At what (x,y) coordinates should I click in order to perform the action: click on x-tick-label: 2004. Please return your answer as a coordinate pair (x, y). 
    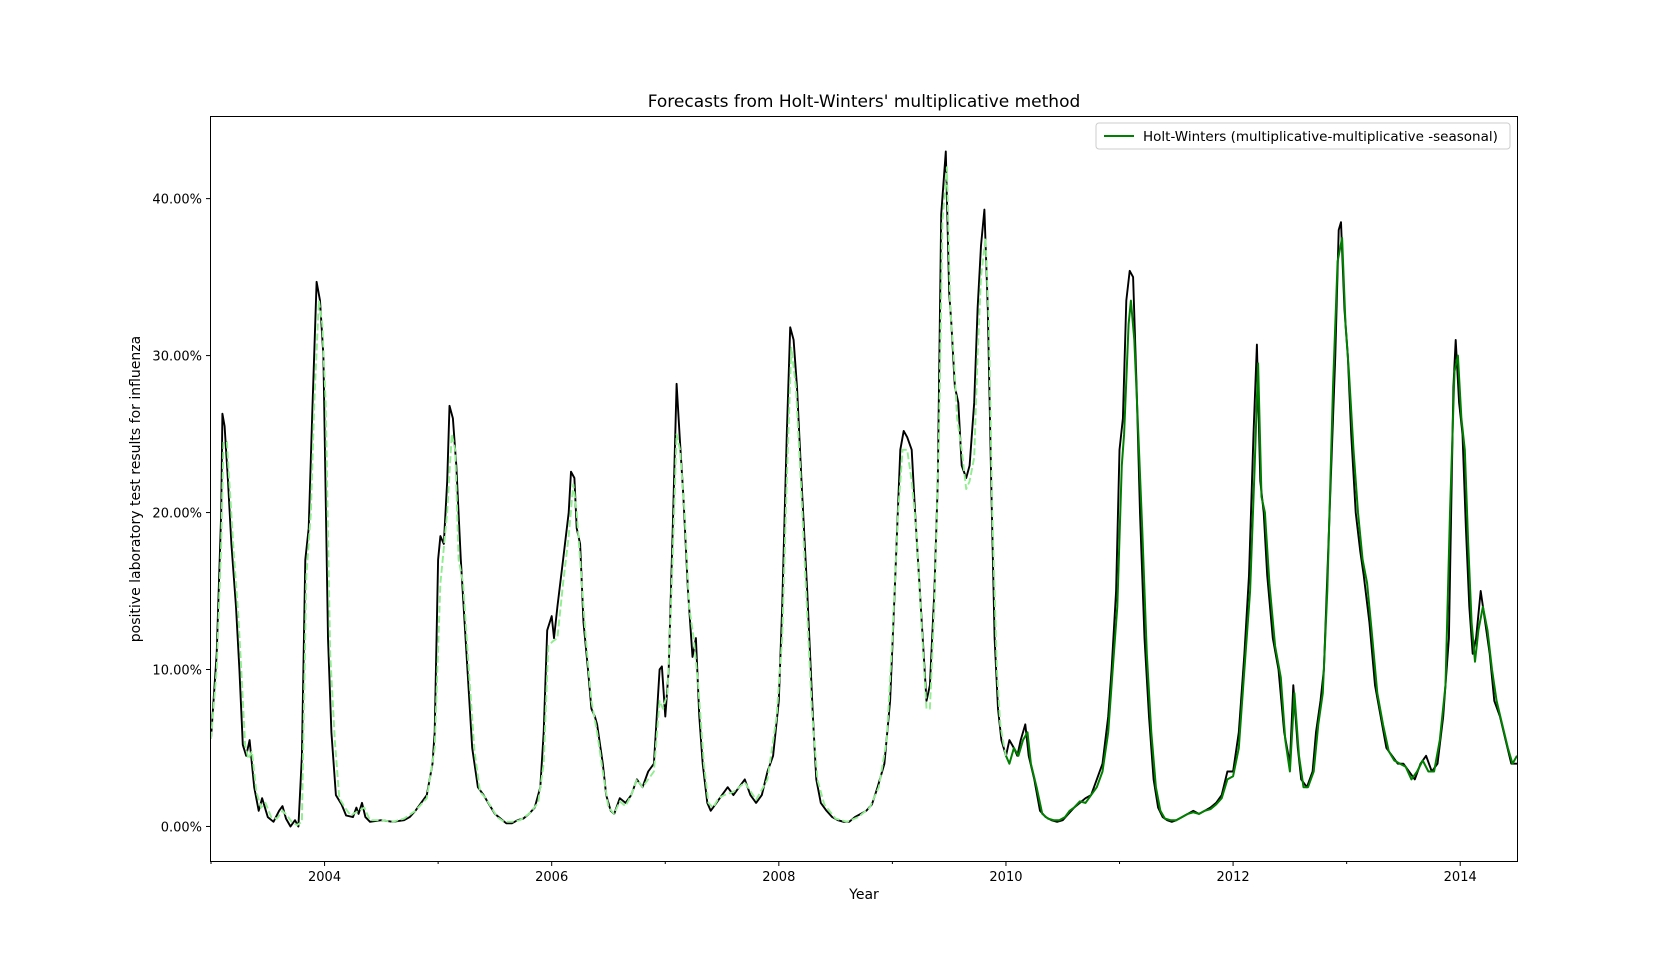
    Looking at the image, I should click on (324, 877).